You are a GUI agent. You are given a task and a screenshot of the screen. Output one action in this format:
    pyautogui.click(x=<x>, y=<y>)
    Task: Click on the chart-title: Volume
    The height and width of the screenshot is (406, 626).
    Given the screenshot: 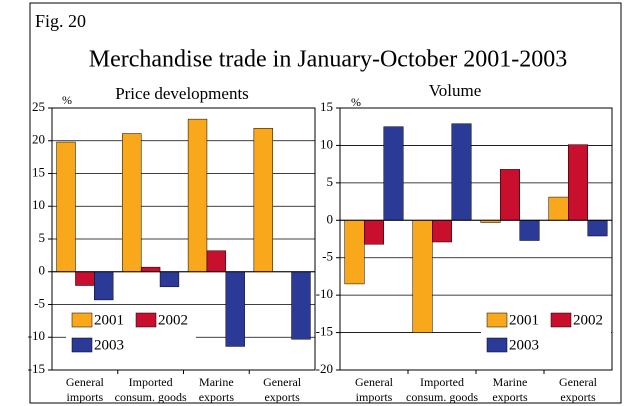 What is the action you would take?
    pyautogui.click(x=455, y=90)
    